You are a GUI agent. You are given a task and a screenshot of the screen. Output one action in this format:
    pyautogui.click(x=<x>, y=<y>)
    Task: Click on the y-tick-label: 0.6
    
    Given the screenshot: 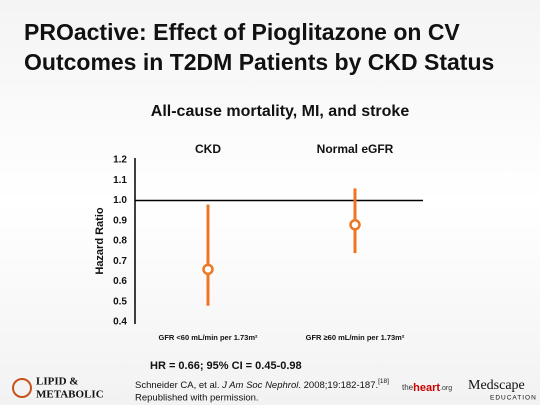 What is the action you would take?
    pyautogui.click(x=120, y=281)
    